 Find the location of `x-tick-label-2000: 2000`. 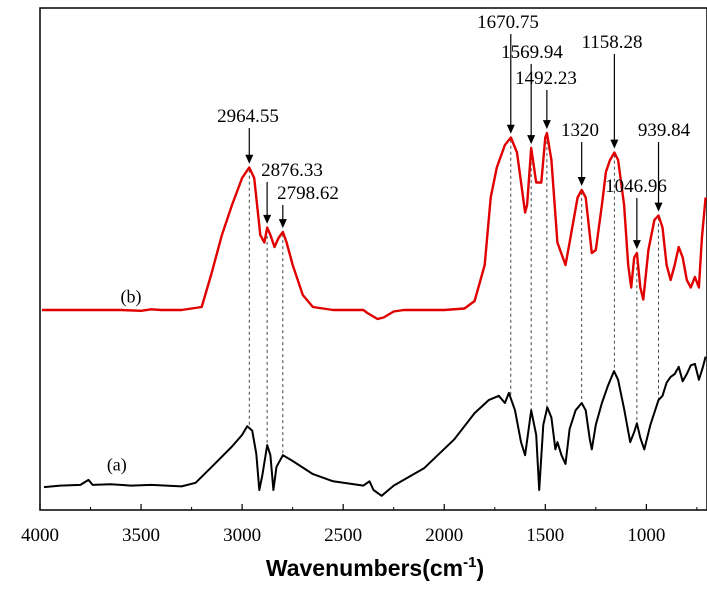

x-tick-label-2000: 2000 is located at coordinates (444, 535).